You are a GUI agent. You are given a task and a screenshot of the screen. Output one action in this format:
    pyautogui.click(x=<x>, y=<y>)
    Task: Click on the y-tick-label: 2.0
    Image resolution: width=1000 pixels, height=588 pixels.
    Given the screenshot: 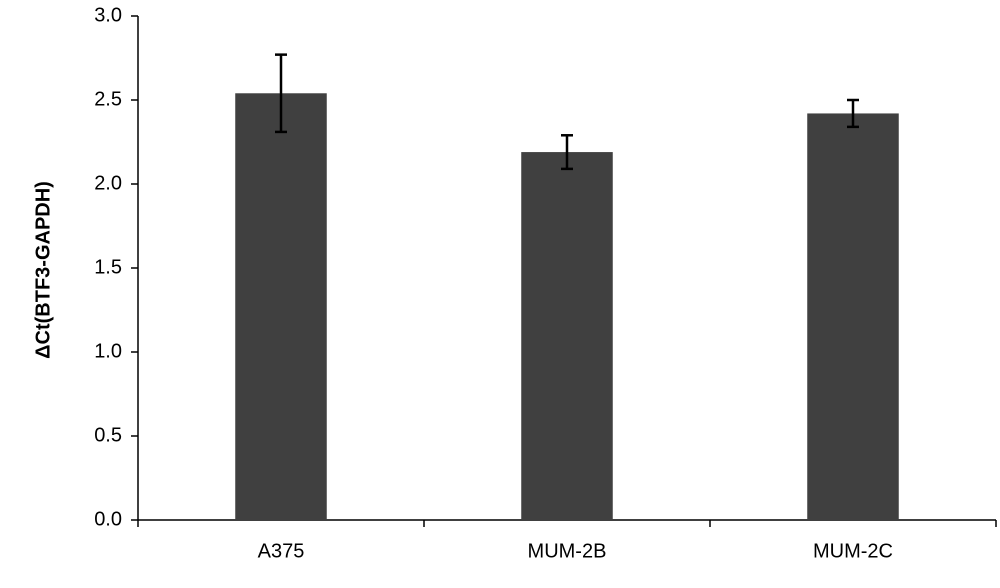 What is the action you would take?
    pyautogui.click(x=108, y=183)
    